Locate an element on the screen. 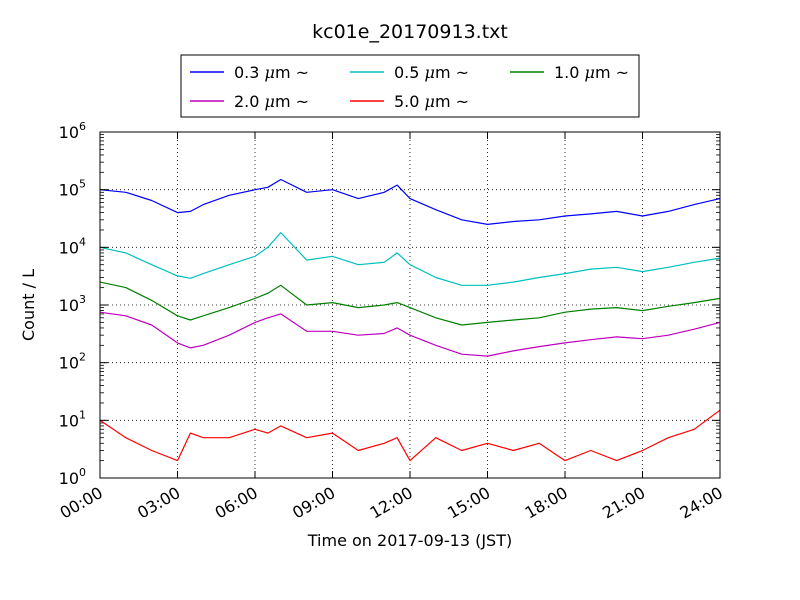 The image size is (800, 600). y-tick-exponent: 5 is located at coordinates (82, 184).